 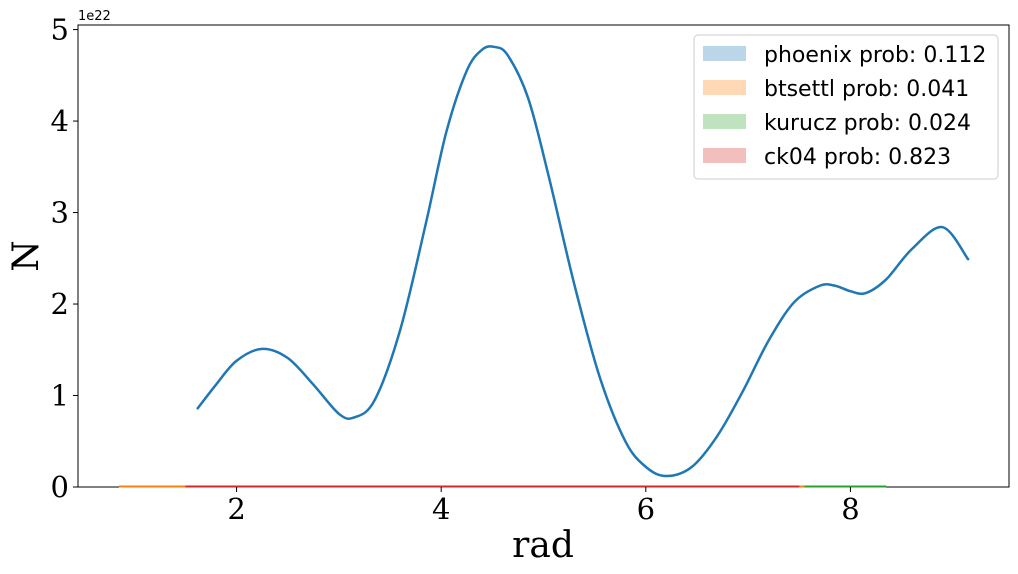 I want to click on legend-label: kurucz prob: 0.024, so click(x=867, y=123).